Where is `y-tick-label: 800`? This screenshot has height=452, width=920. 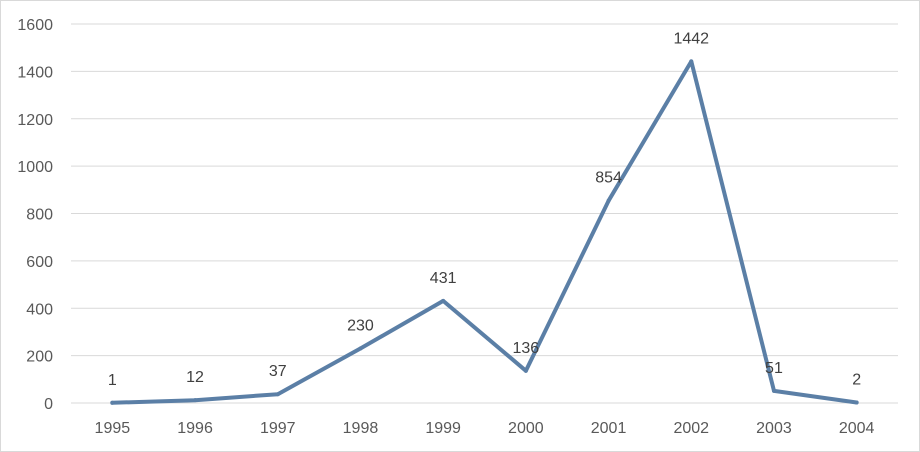
y-tick-label: 800 is located at coordinates (39, 215).